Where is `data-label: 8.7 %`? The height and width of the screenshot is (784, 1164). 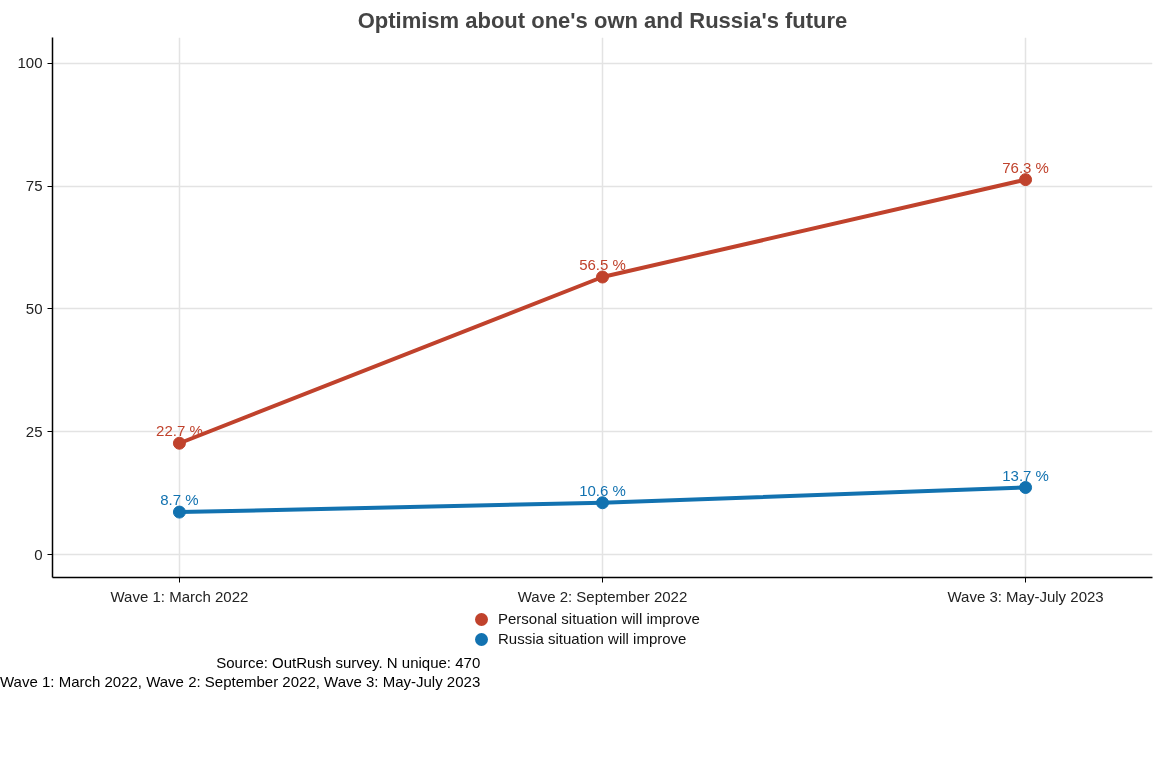 data-label: 8.7 % is located at coordinates (179, 500).